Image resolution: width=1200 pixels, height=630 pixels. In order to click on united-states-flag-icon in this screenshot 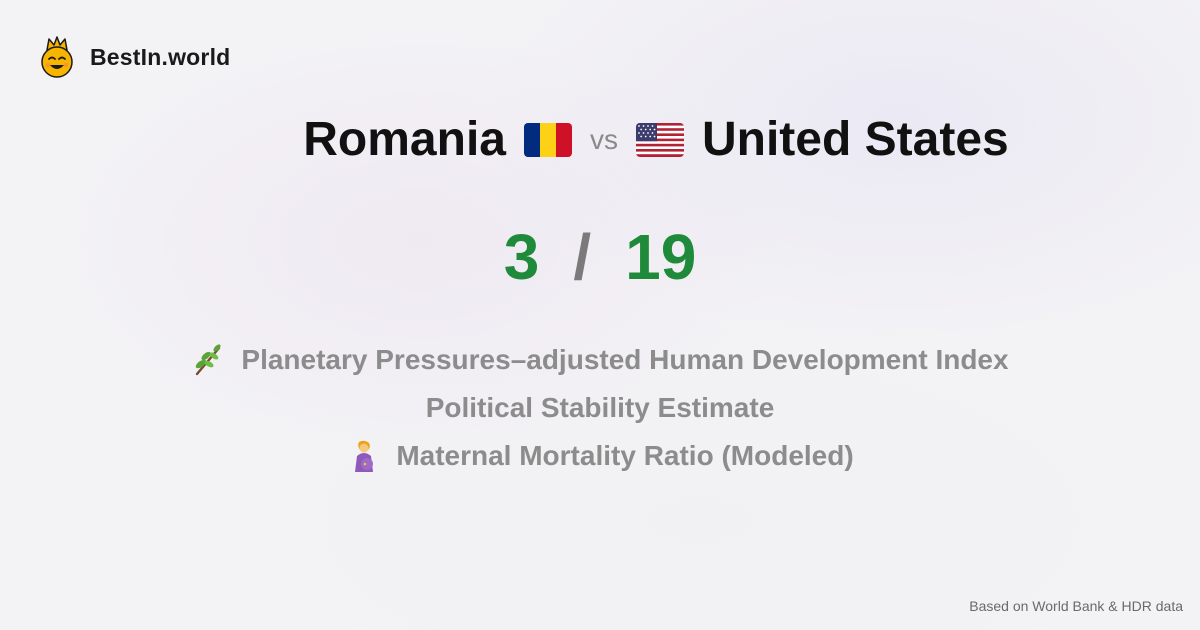, I will do `click(659, 140)`.